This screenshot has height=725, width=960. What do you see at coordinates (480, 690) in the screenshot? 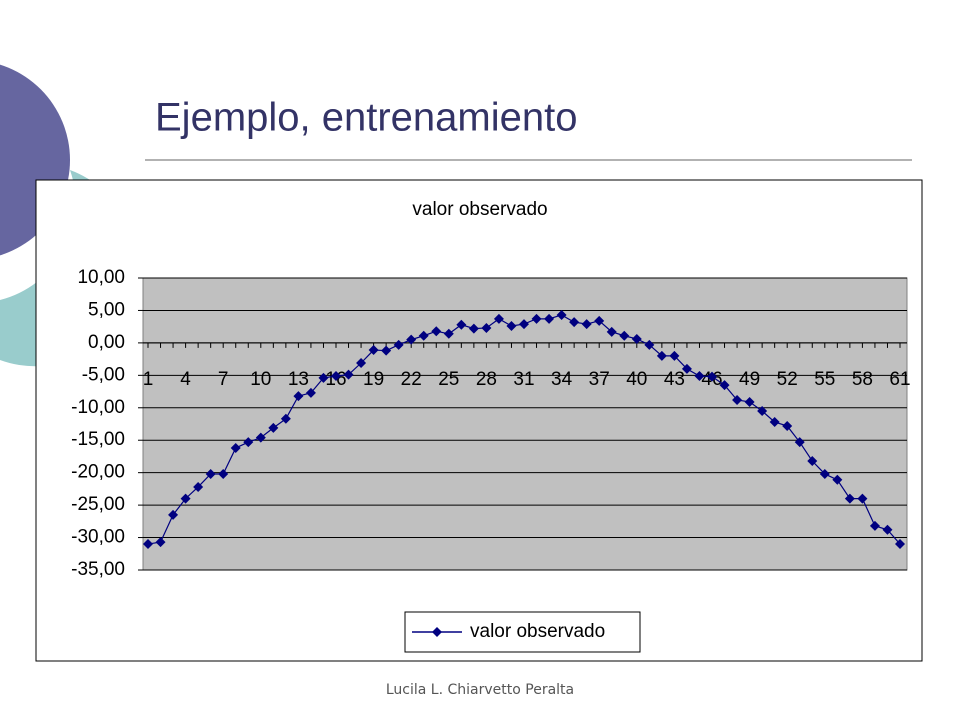
I see `footer: Lucila L. Chiarvetto Peralta` at bounding box center [480, 690].